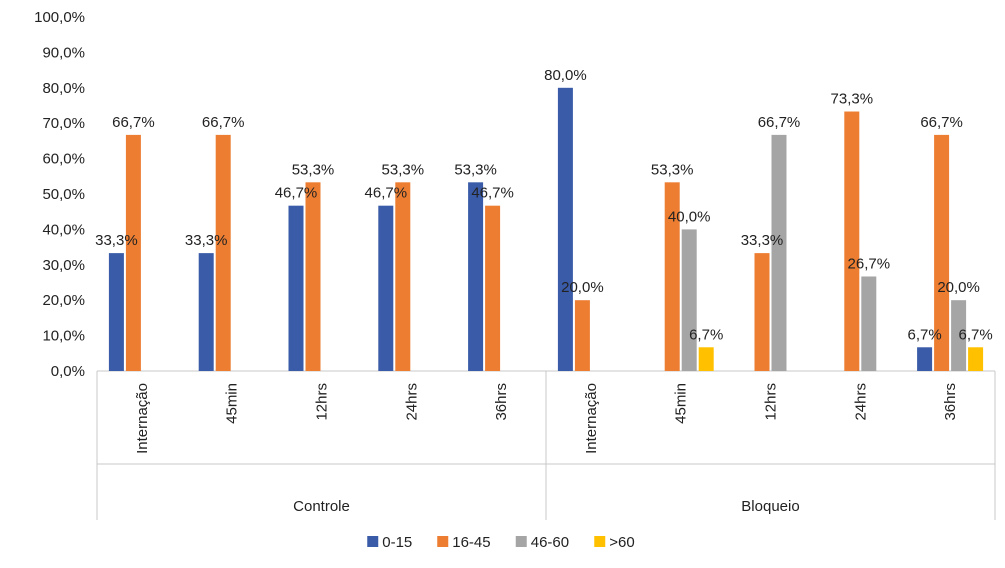  What do you see at coordinates (63, 194) in the screenshot?
I see `y-tick-label: 50,0%` at bounding box center [63, 194].